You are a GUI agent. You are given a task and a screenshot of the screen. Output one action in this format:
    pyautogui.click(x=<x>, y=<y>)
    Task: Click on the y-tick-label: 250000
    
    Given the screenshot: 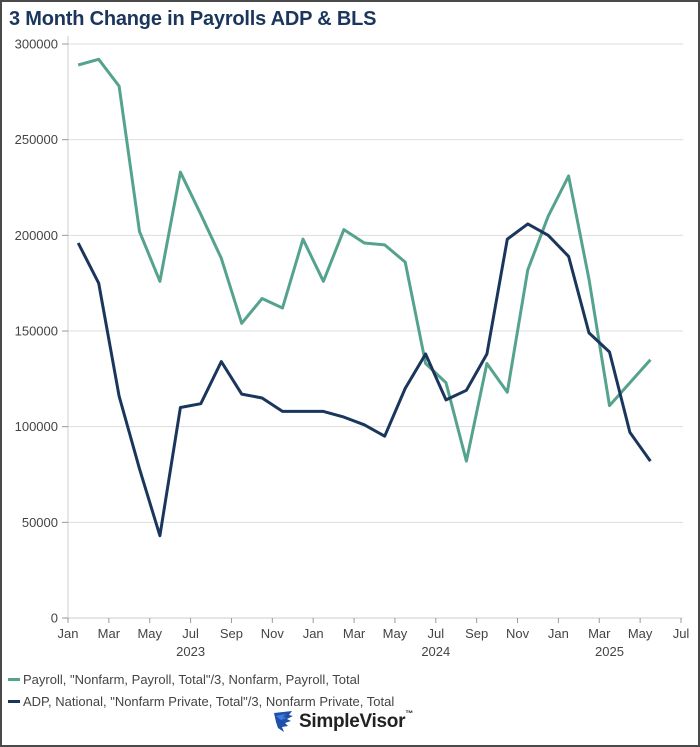 What is the action you would take?
    pyautogui.click(x=36, y=139)
    